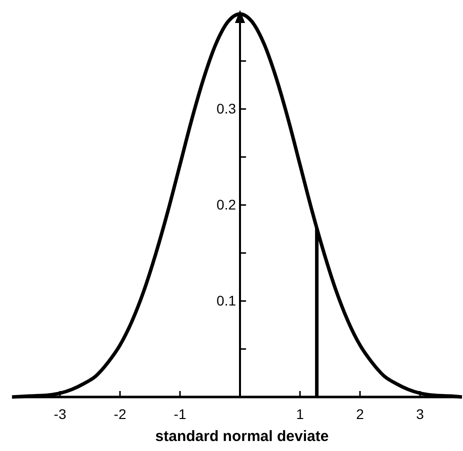 This screenshot has width=463, height=451. What do you see at coordinates (120, 414) in the screenshot?
I see `x-tick-label: -2` at bounding box center [120, 414].